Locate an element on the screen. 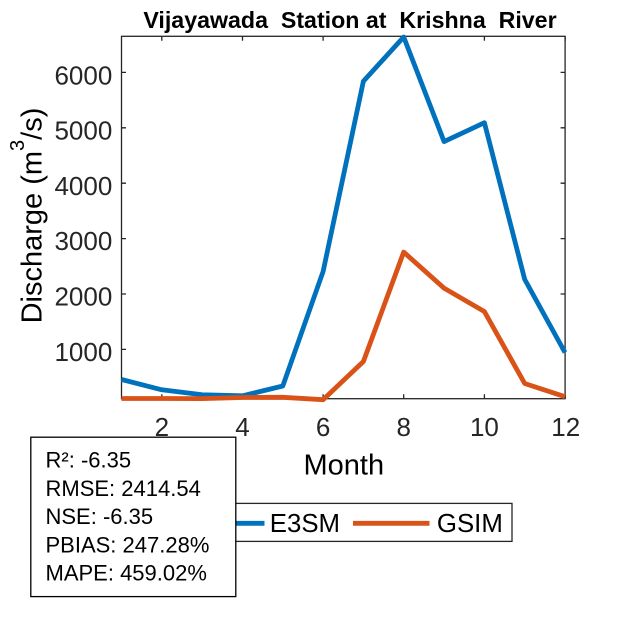 The image size is (625, 625). svg-text: MAPE: 459.02% is located at coordinates (126, 573).